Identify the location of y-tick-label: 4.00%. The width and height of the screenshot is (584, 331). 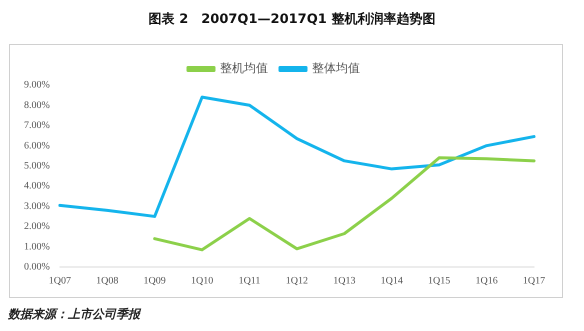
(37, 186).